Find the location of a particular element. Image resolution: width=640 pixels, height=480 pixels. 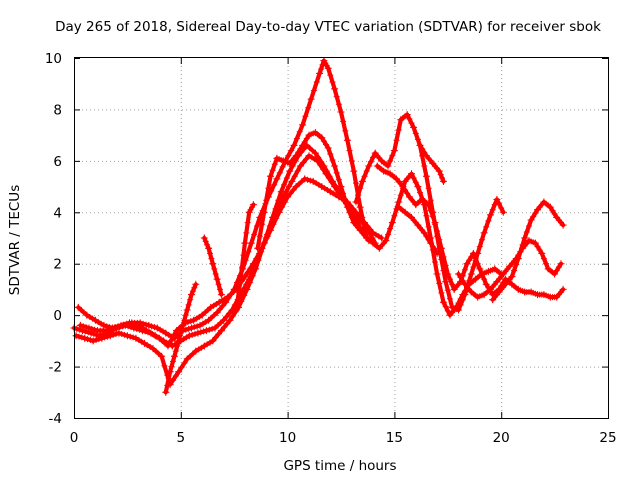

y-axis-label: SDTVAR / TECUs is located at coordinates (15, 240).